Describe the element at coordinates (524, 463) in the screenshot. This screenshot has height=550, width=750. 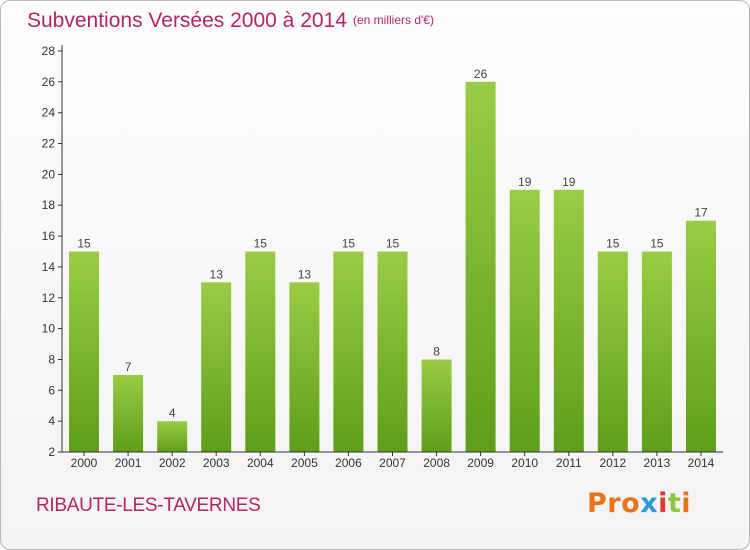
I see `x-tick-label: 2010` at that location.